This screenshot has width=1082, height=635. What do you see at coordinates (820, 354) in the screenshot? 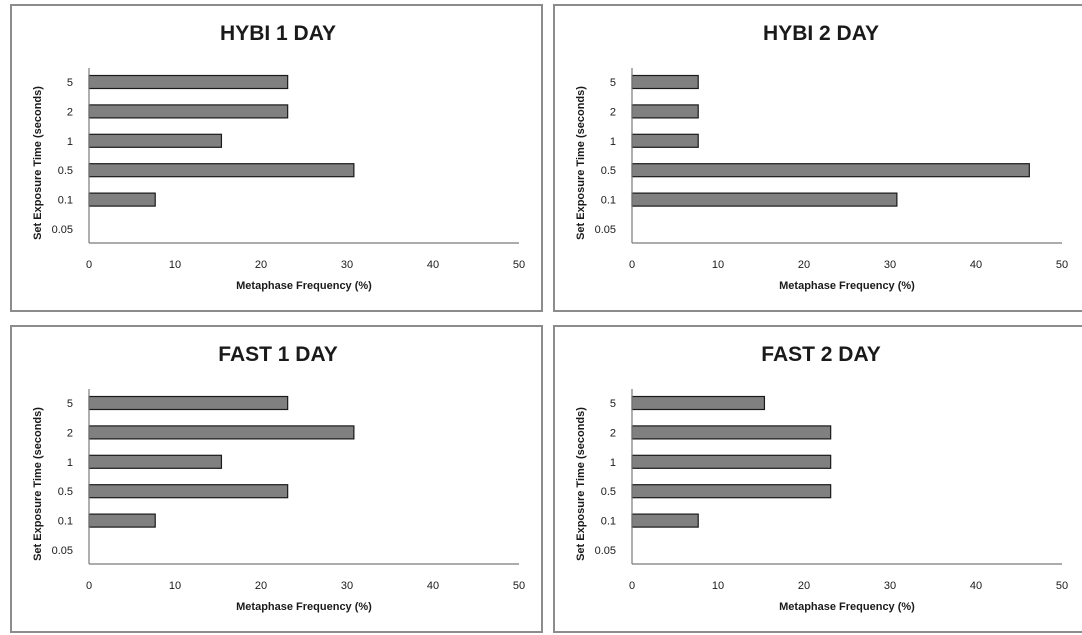
I see `chart-title: FAST 2 DAY` at bounding box center [820, 354].